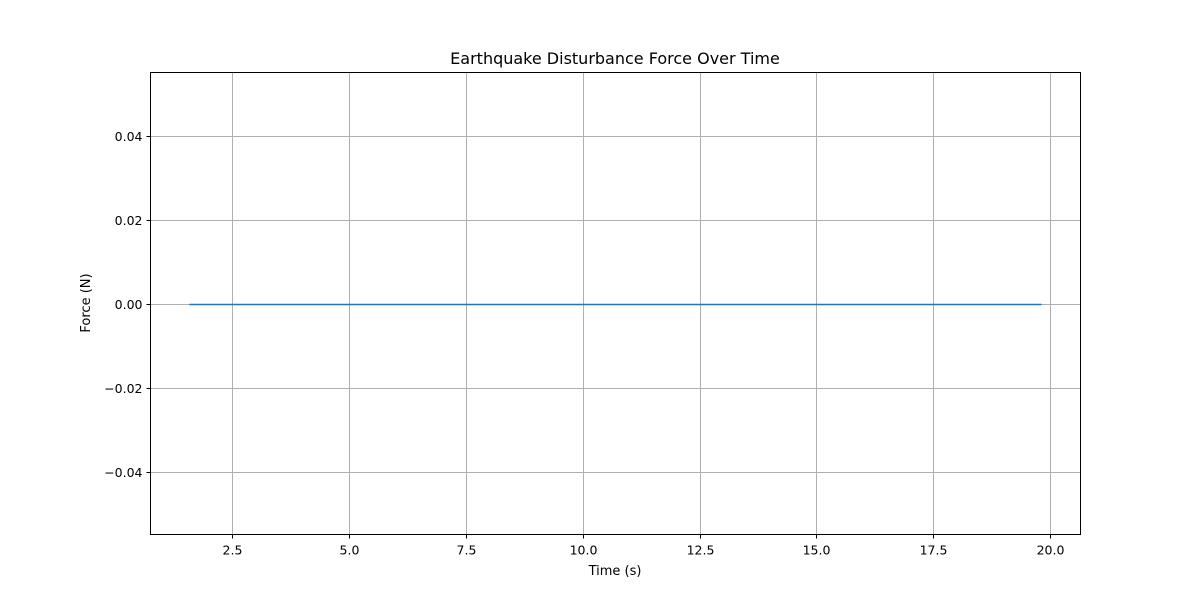 This screenshot has height=600, width=1200. What do you see at coordinates (123, 388) in the screenshot?
I see `y-tick-label: −0.02` at bounding box center [123, 388].